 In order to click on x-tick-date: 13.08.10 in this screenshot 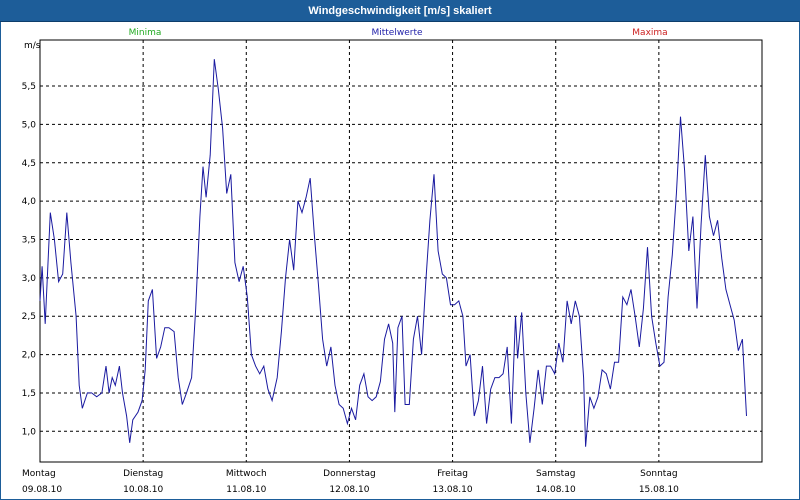, I will do `click(453, 490)`.